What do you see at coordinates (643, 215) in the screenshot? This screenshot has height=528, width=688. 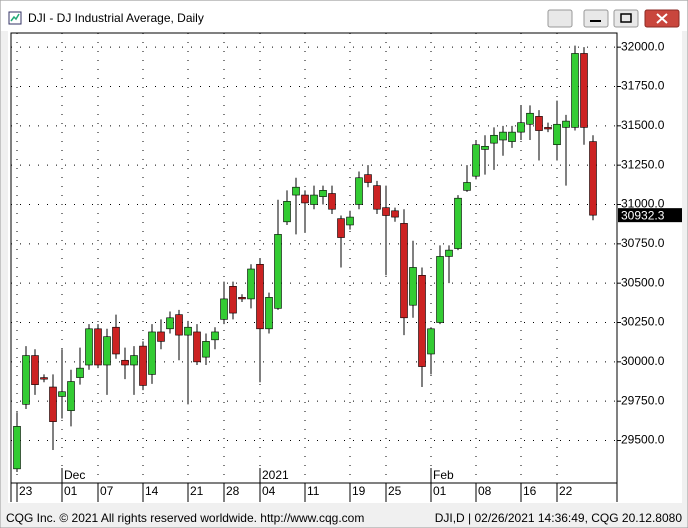 I see `last-price-label: 30932.3` at bounding box center [643, 215].